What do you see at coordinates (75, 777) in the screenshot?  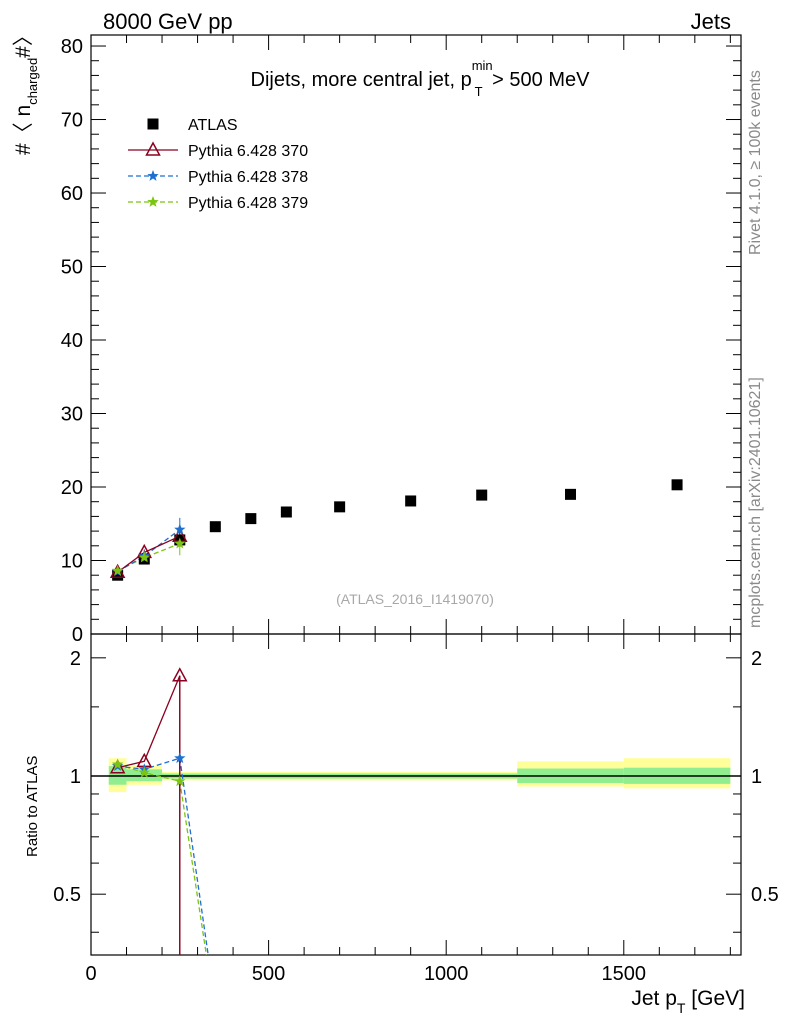 I see `ratio-y-tick-label: 1` at bounding box center [75, 777].